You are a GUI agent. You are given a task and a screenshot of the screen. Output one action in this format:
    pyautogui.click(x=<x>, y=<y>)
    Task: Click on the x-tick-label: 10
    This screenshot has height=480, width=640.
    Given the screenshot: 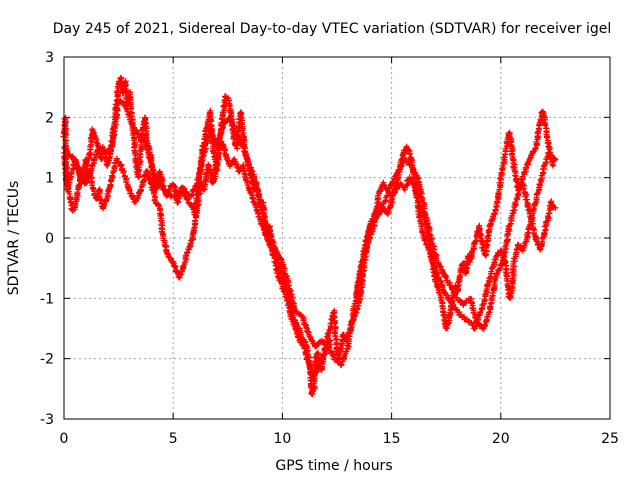 What is the action you would take?
    pyautogui.click(x=282, y=439)
    